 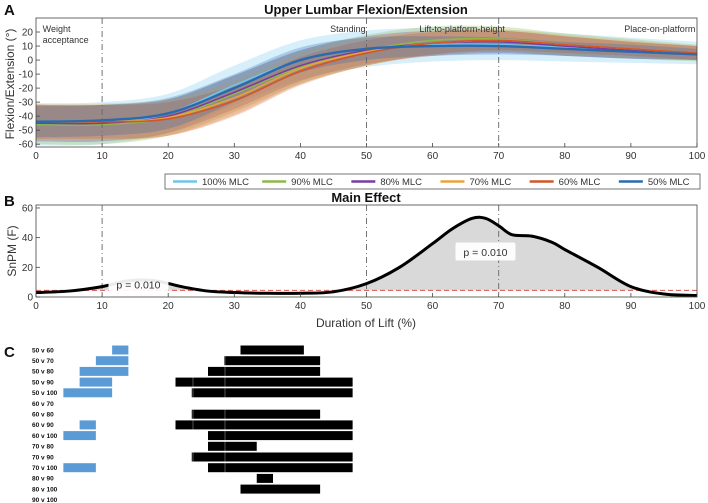 What do you see at coordinates (499, 306) in the screenshot?
I see `x-tick-label-b-7: 70` at bounding box center [499, 306].